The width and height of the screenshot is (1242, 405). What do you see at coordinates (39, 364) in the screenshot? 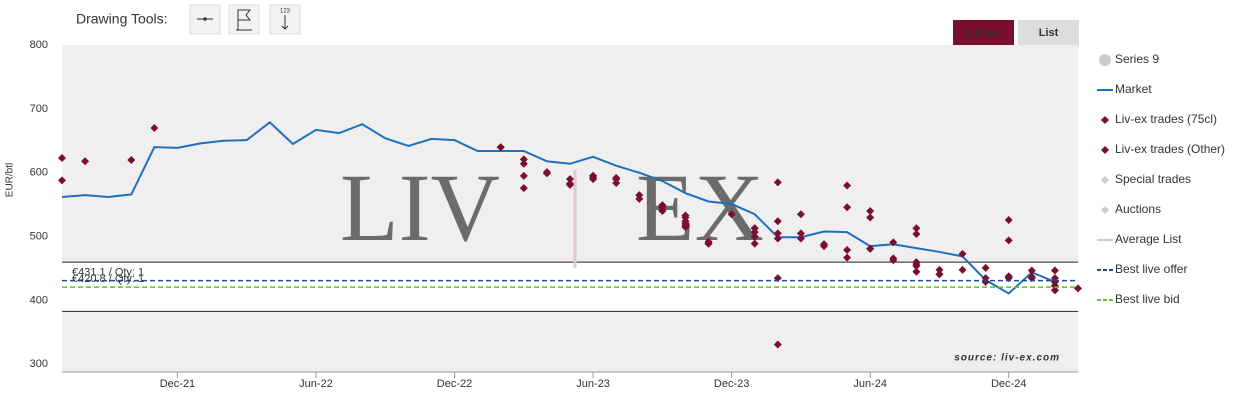
I see `y-tick-label: 300` at bounding box center [39, 364].